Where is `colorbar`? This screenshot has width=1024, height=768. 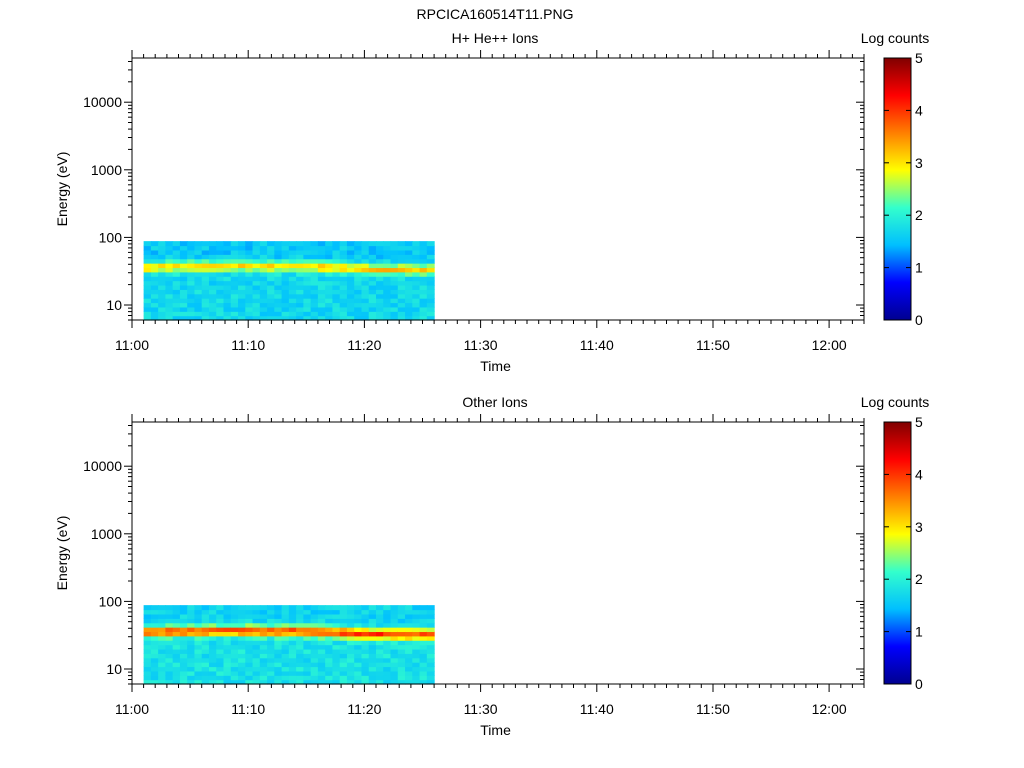 colorbar is located at coordinates (897, 189).